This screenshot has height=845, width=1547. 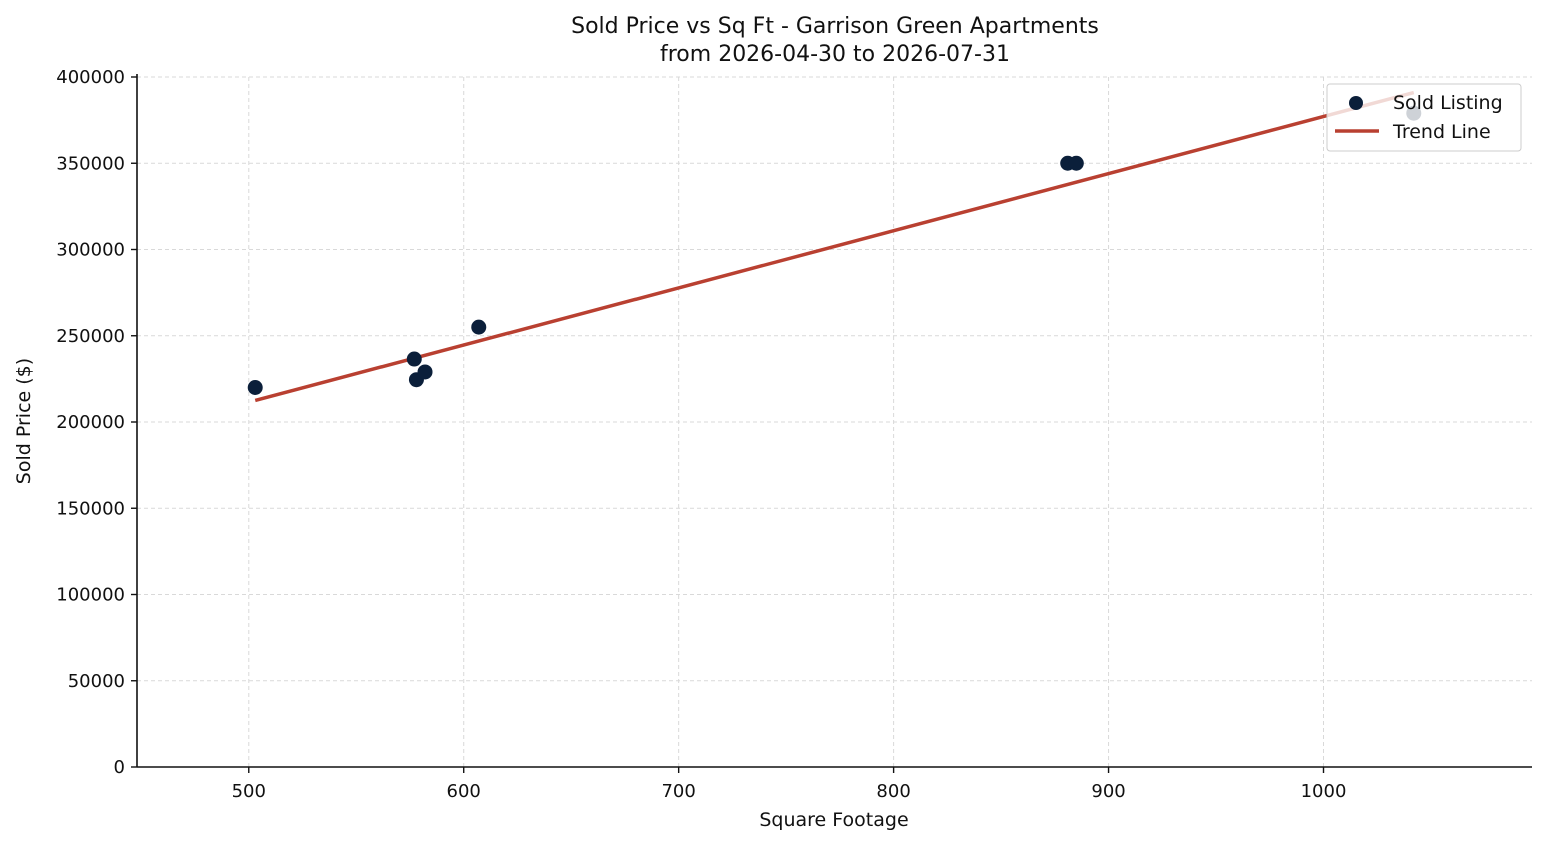 I want to click on y-tick-label: 300000, so click(x=90, y=250).